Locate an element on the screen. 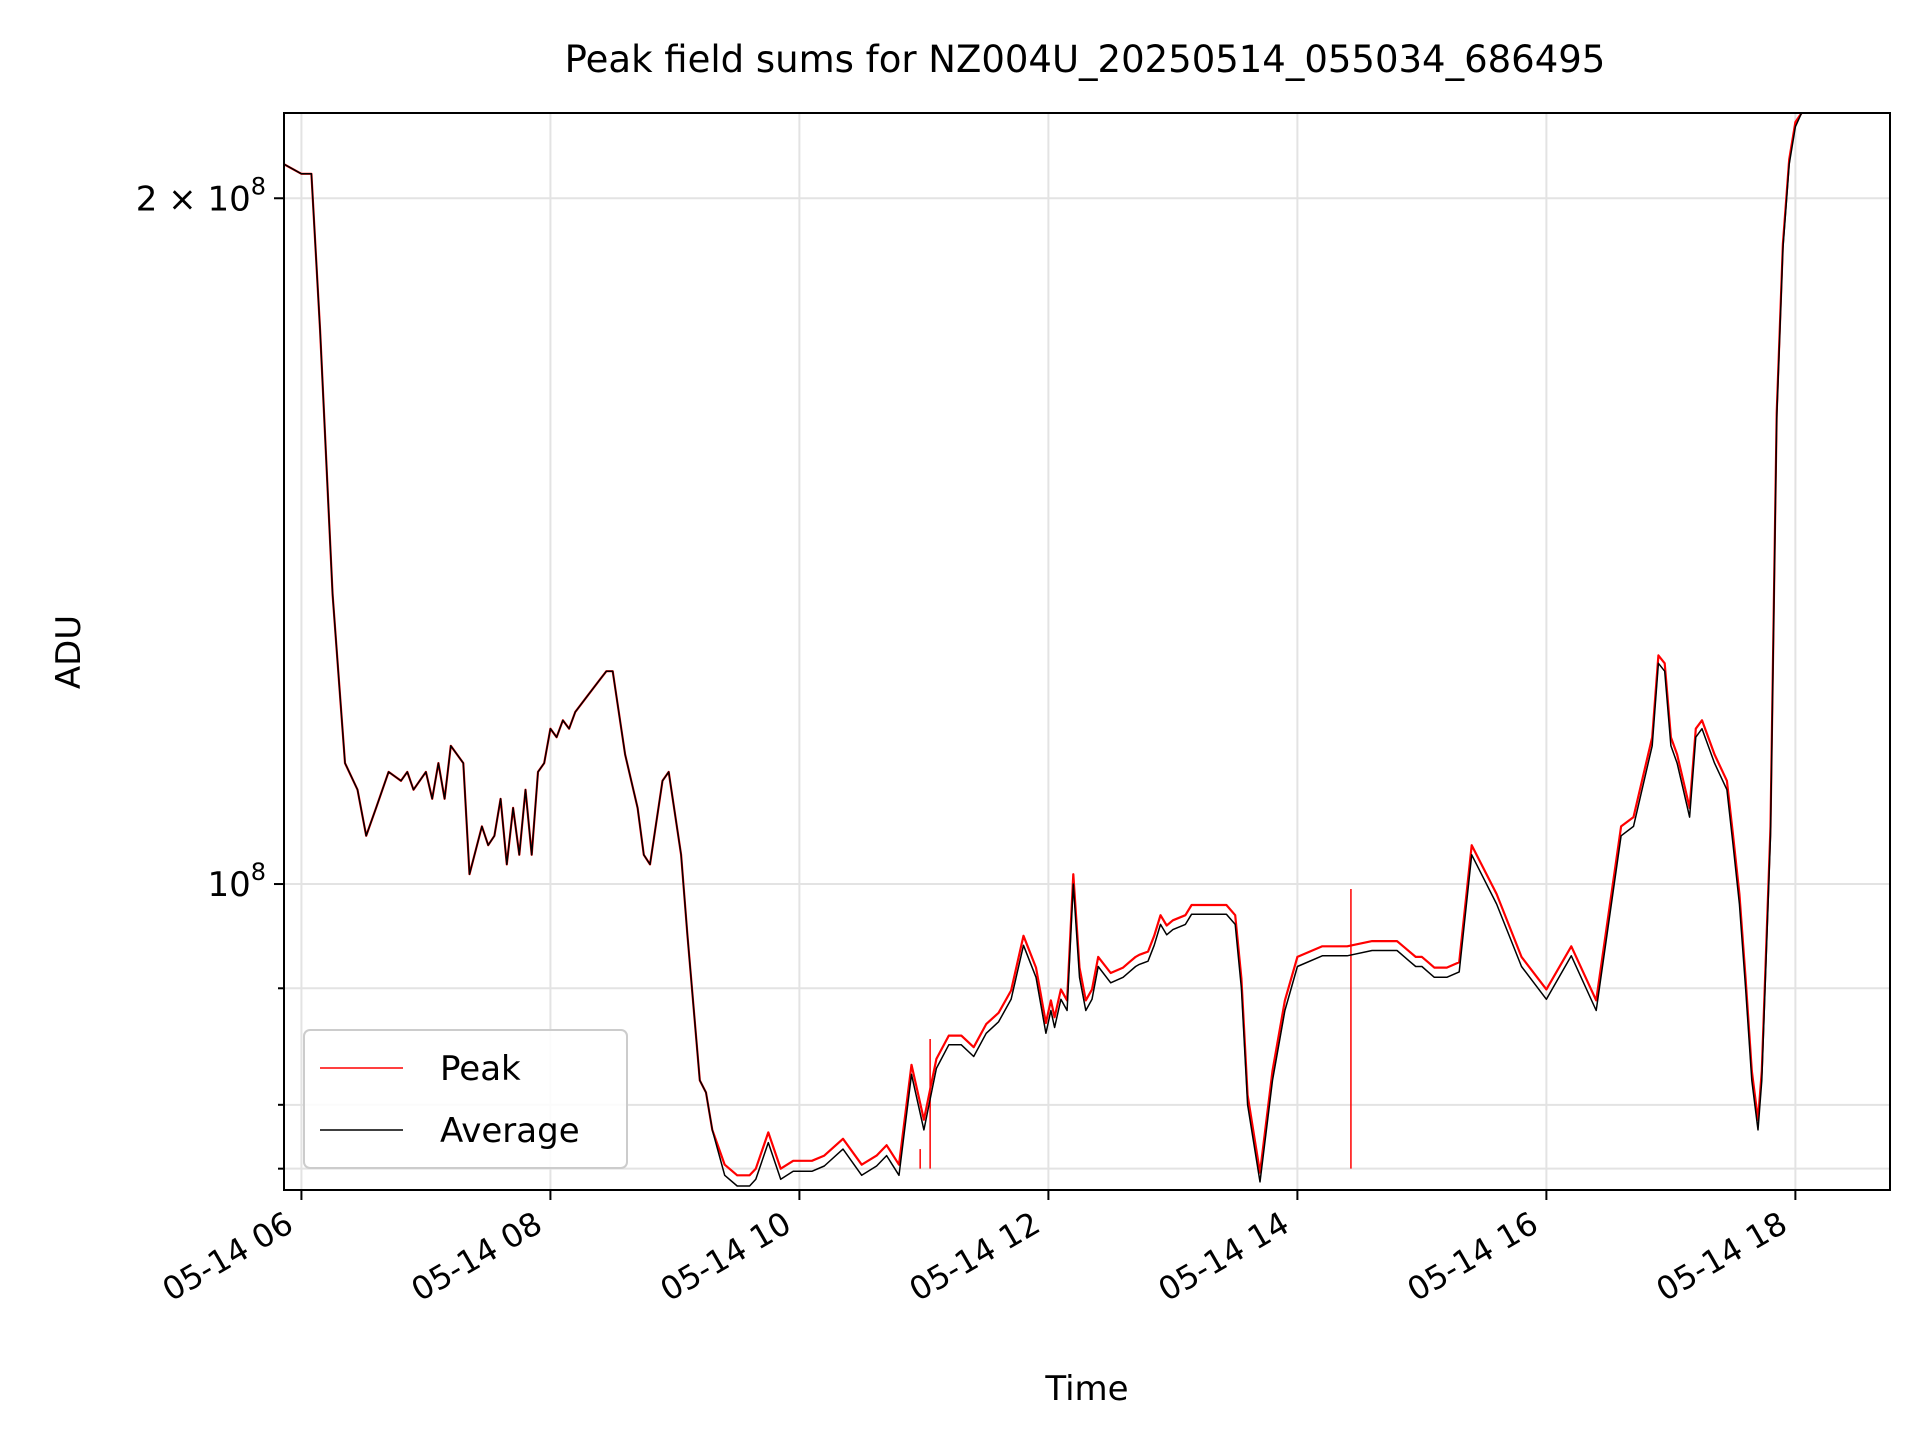  legend-box is located at coordinates (465, 1099).